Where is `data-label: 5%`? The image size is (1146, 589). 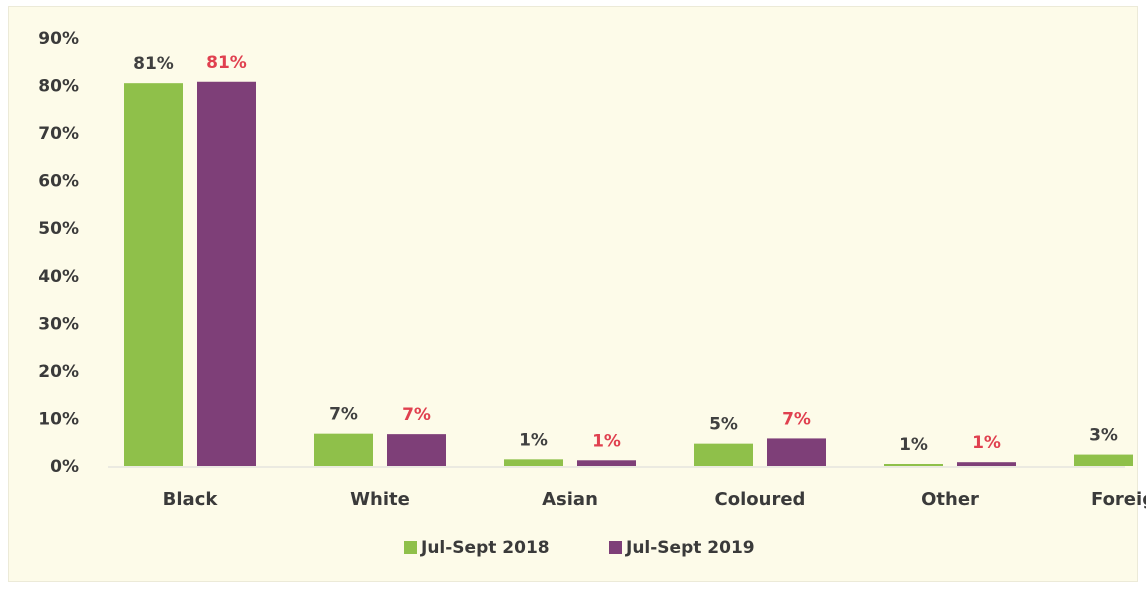
data-label: 5% is located at coordinates (723, 425).